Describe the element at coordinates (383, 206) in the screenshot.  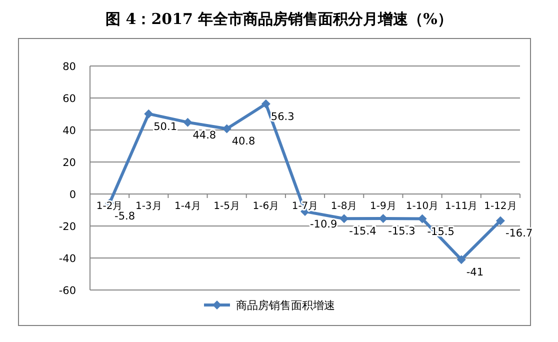
I see `x-tick-label: 1-9月` at that location.